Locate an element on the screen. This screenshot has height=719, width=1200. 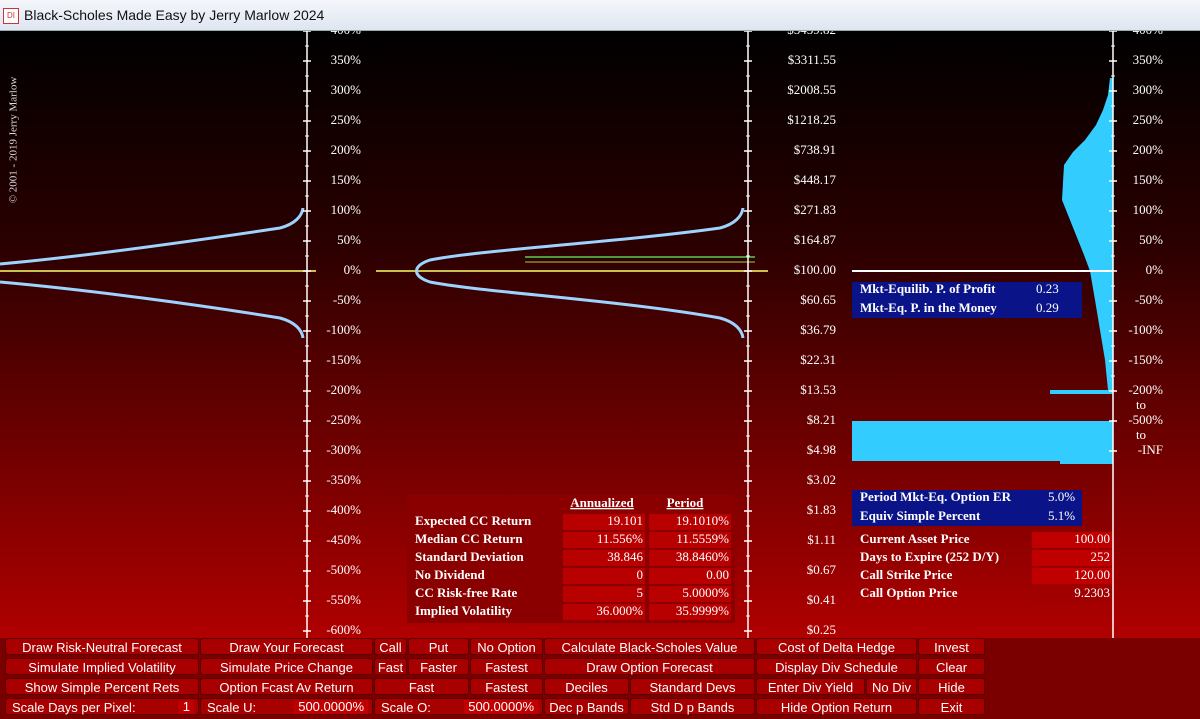
stats-label: CC Risk-free Rate is located at coordinates (466, 592).